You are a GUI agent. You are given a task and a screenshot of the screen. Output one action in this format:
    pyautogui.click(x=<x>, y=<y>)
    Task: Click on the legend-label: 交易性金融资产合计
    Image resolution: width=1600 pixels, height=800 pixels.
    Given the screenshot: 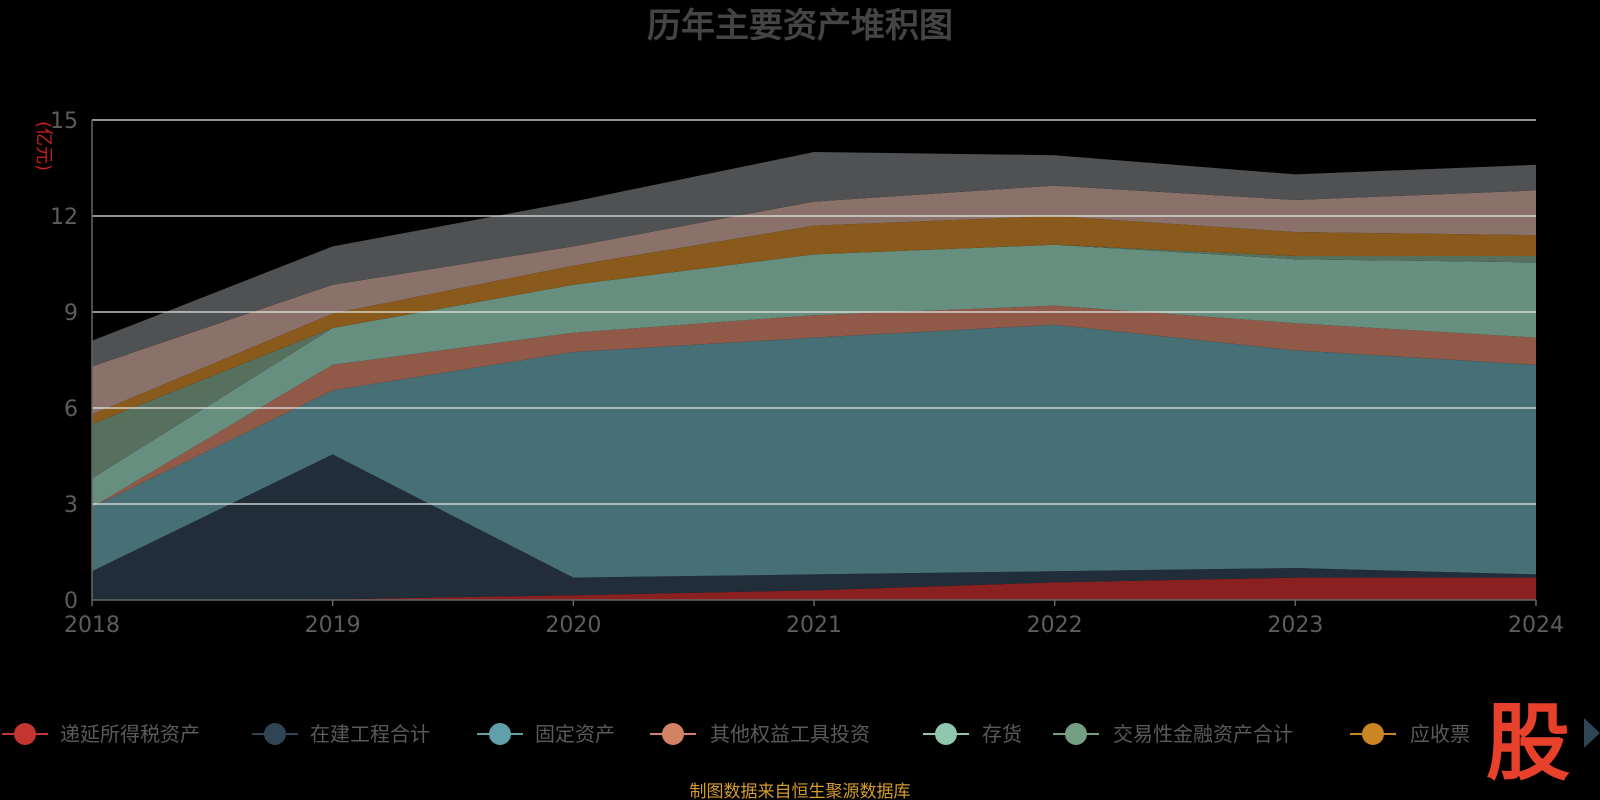 What is the action you would take?
    pyautogui.click(x=1203, y=734)
    